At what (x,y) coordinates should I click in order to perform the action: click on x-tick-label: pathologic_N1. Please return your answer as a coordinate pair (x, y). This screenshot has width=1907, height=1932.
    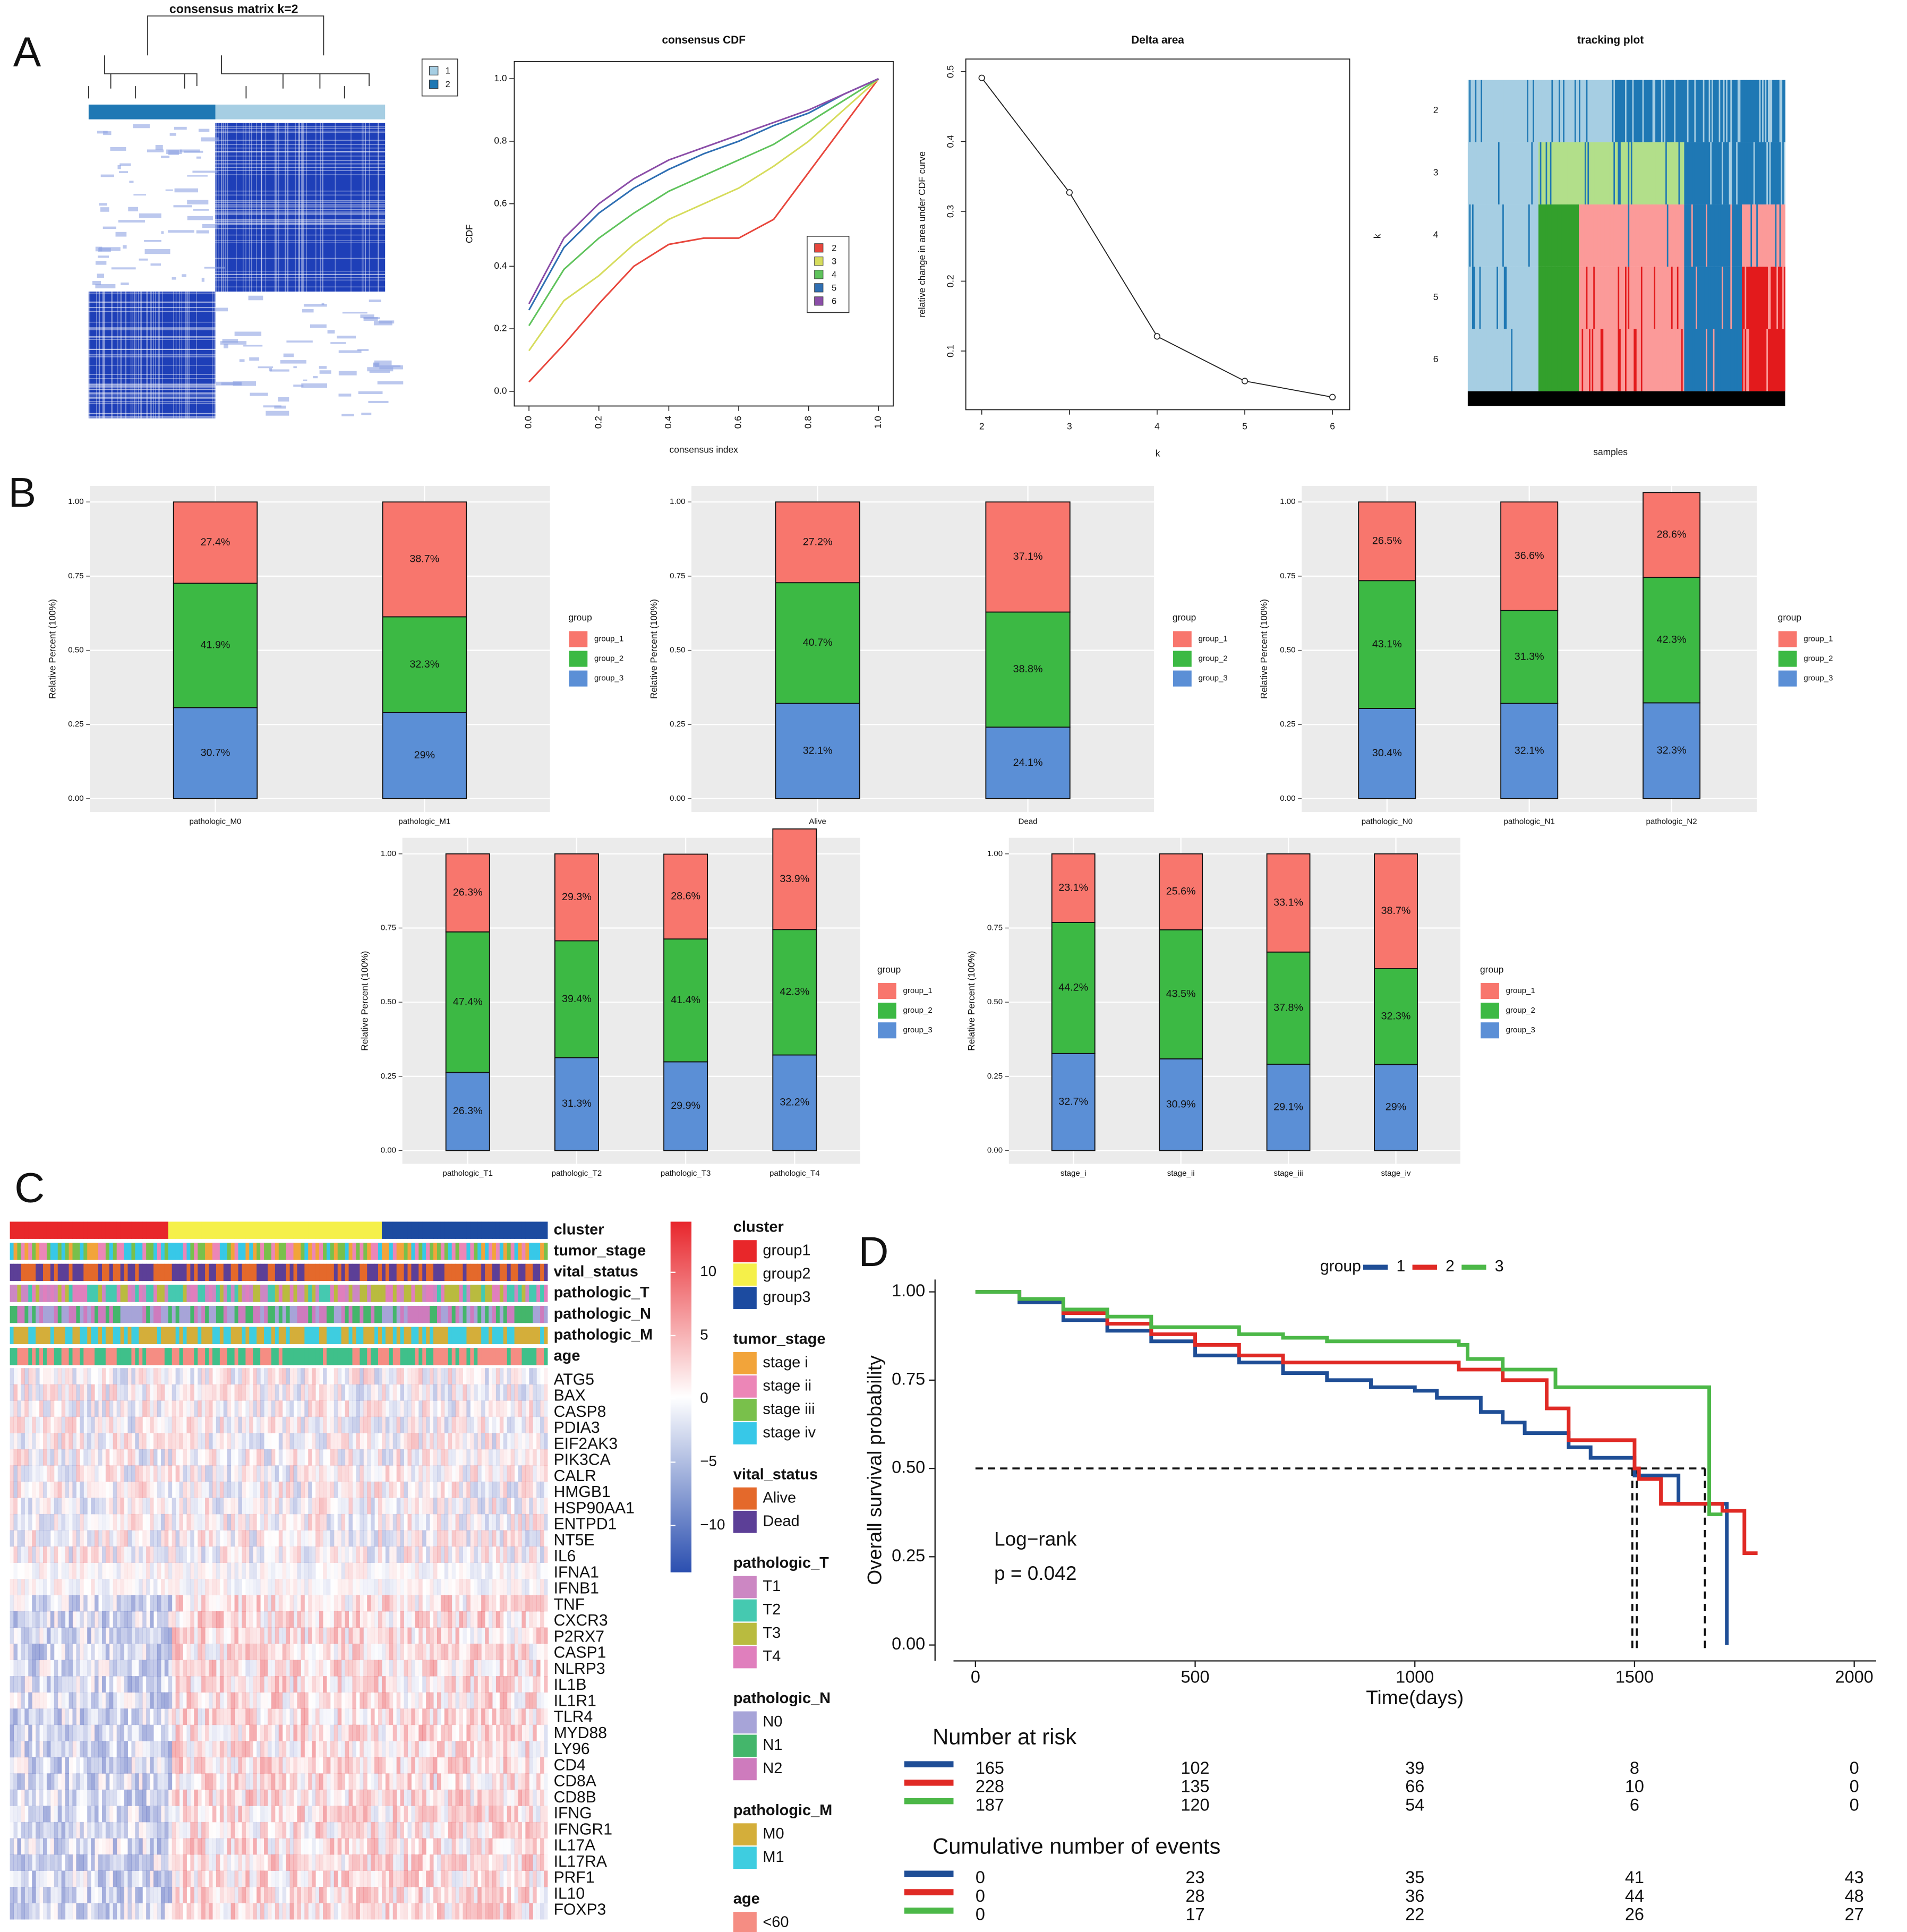
    Looking at the image, I should click on (1530, 821).